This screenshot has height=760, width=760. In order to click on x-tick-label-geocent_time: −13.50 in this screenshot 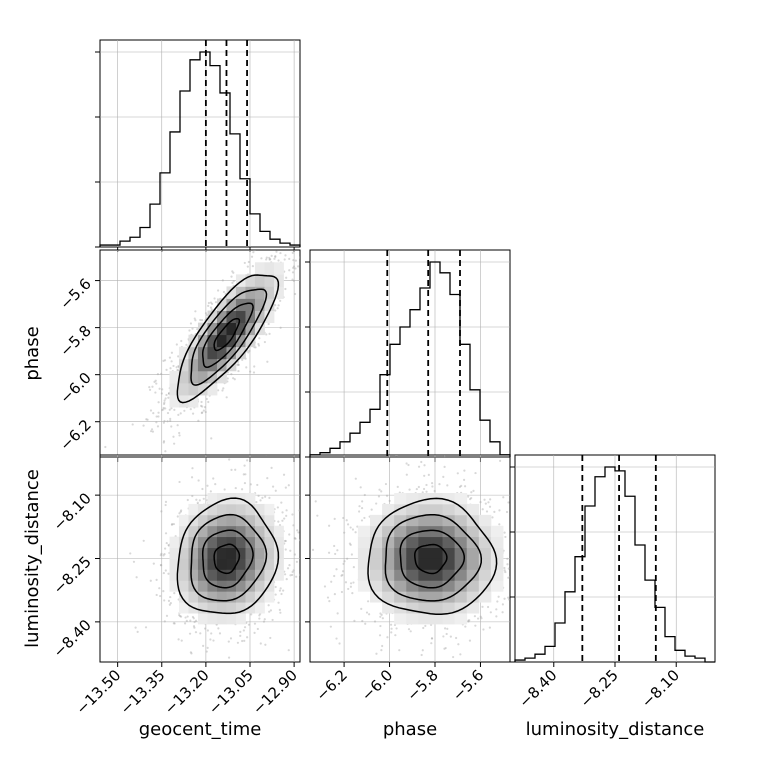, I will do `click(98, 692)`.